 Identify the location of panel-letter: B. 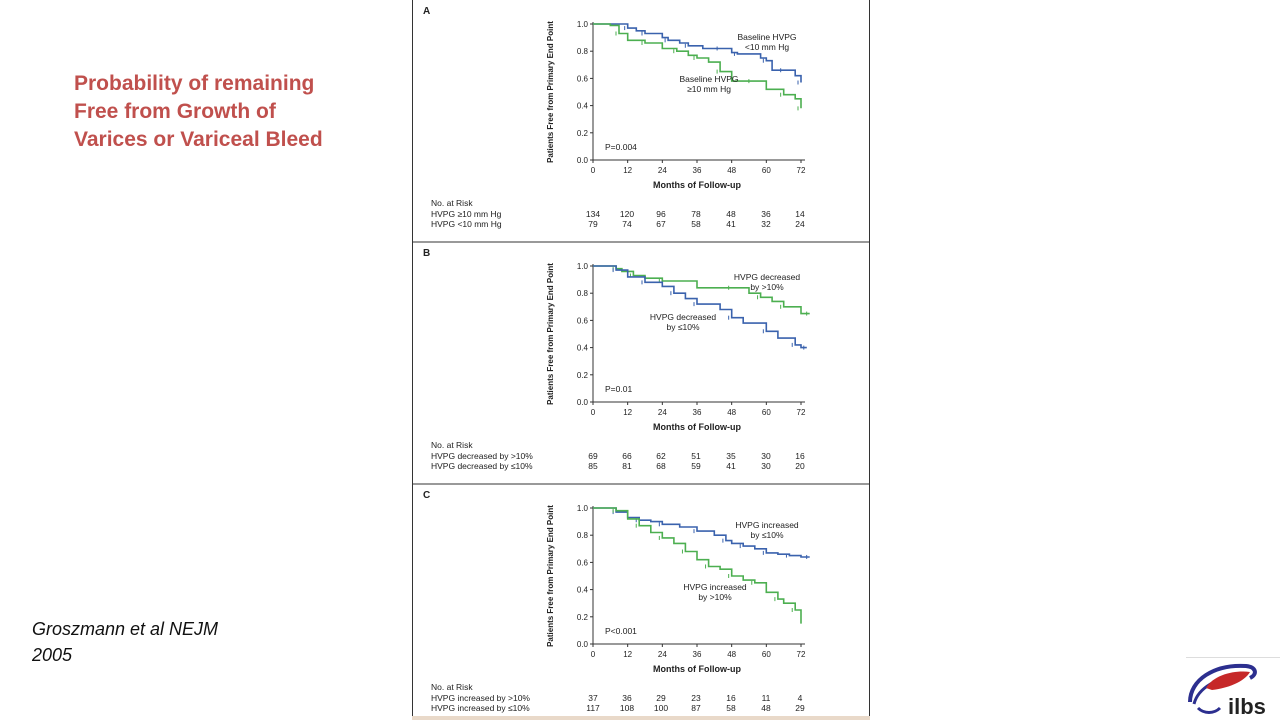
(426, 253).